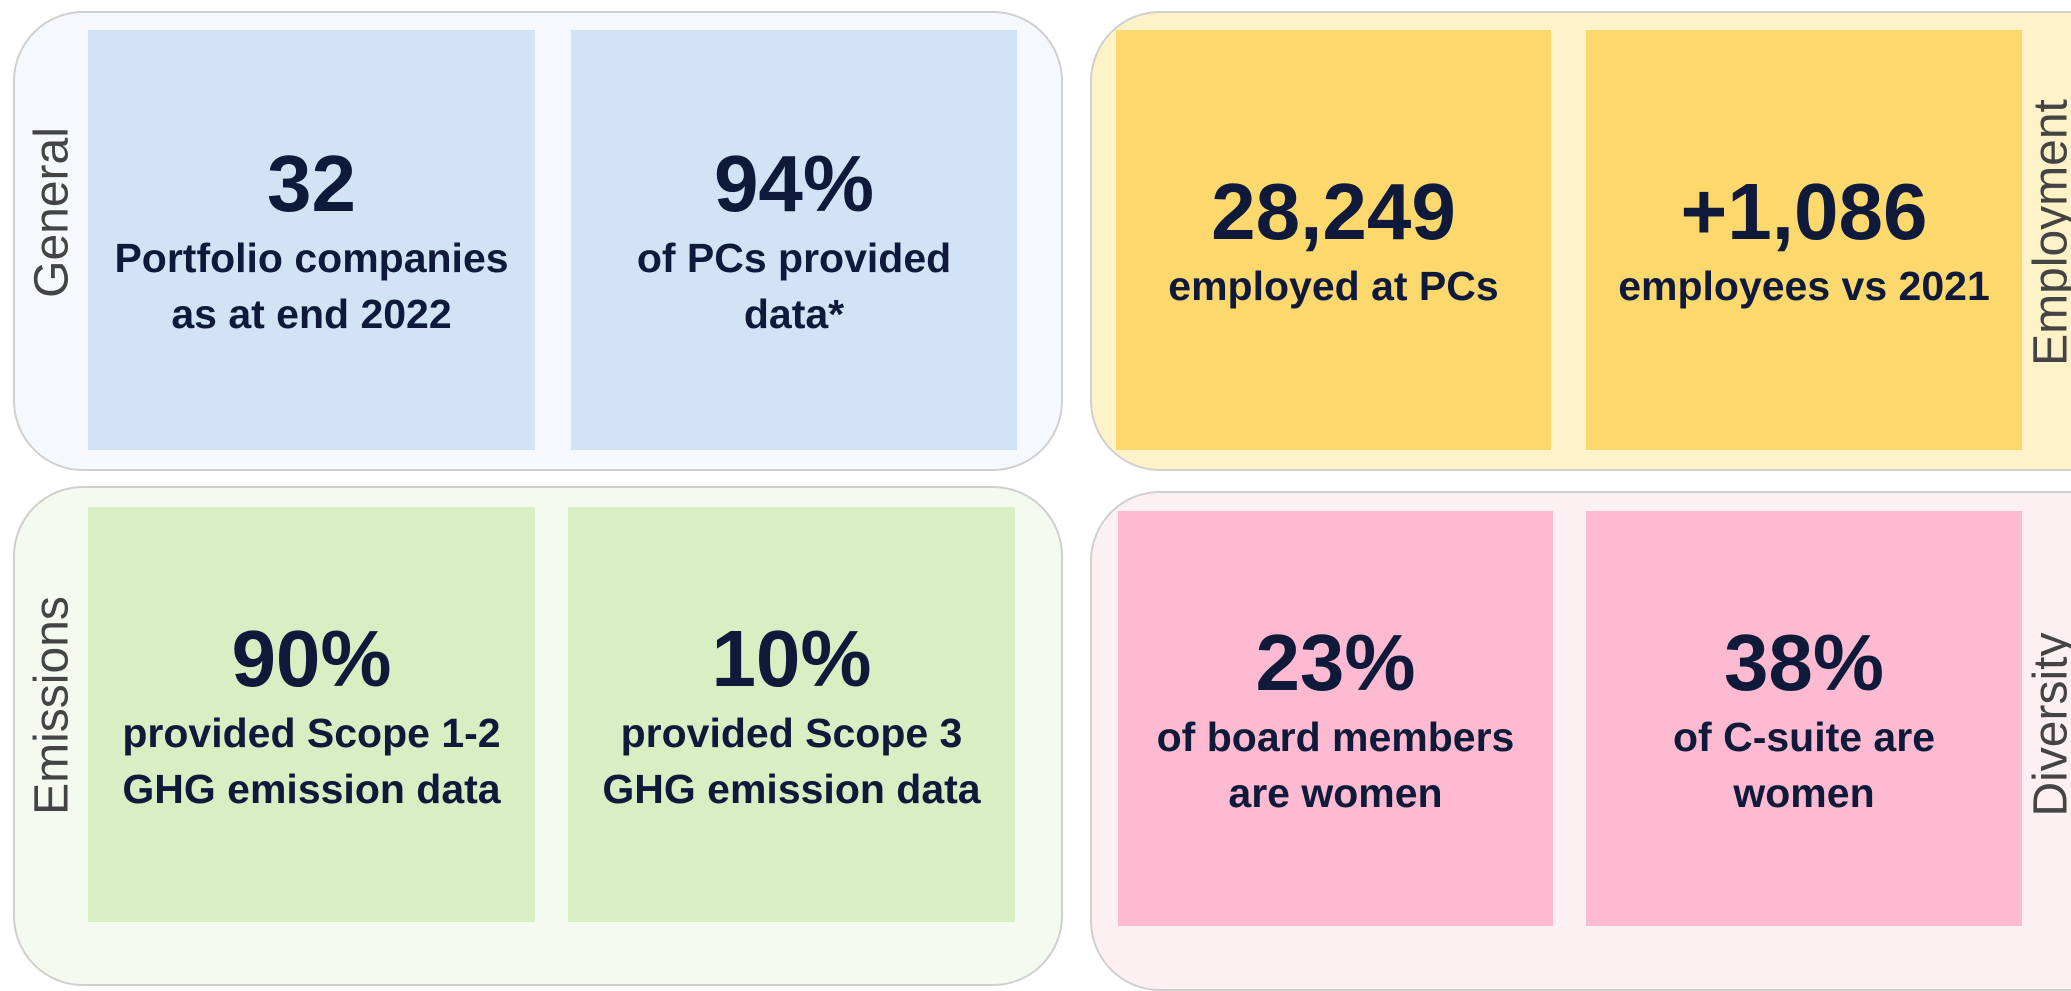 The image size is (2071, 991). Describe the element at coordinates (311, 314) in the screenshot. I see `stat-description: as at end 2022` at that location.